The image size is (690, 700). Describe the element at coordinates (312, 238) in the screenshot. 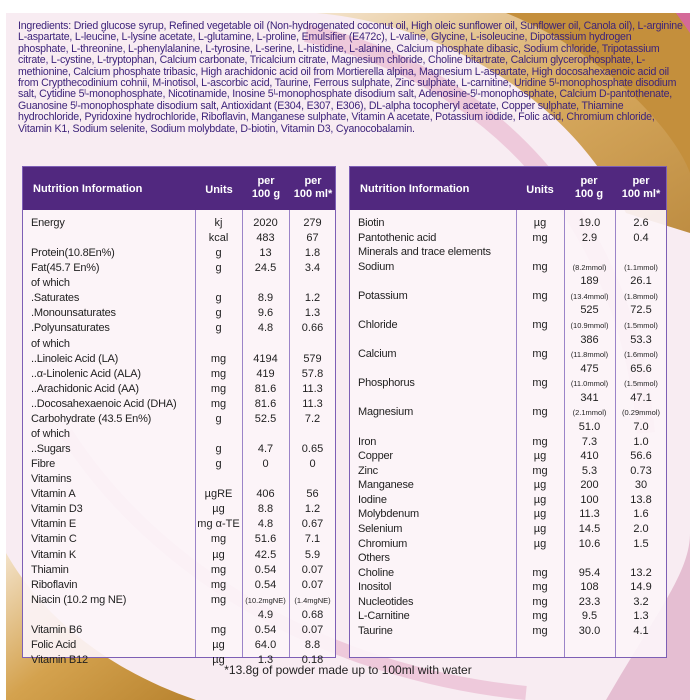

I see `per-100ml-value: 67` at that location.